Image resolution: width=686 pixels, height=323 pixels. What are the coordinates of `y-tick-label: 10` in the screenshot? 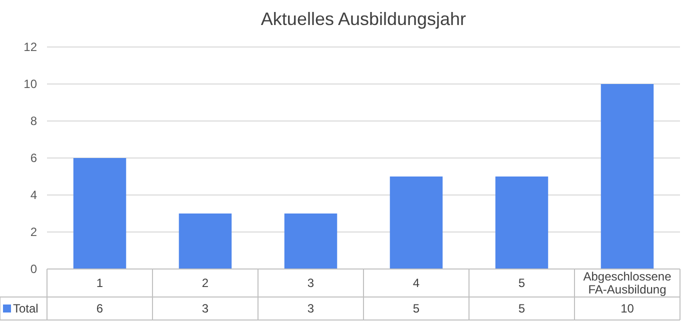 It's located at (31, 84).